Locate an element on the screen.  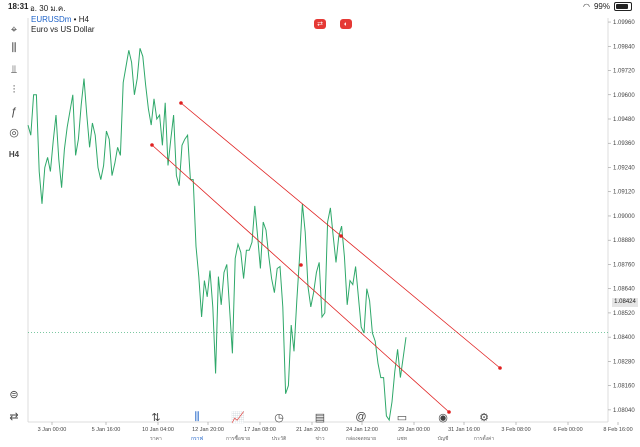
x-tick-label: 10 Jan 04:00 is located at coordinates (158, 430).